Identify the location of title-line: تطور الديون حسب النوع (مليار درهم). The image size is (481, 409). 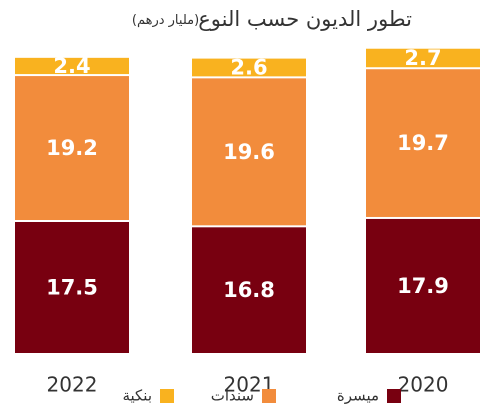
(272, 19).